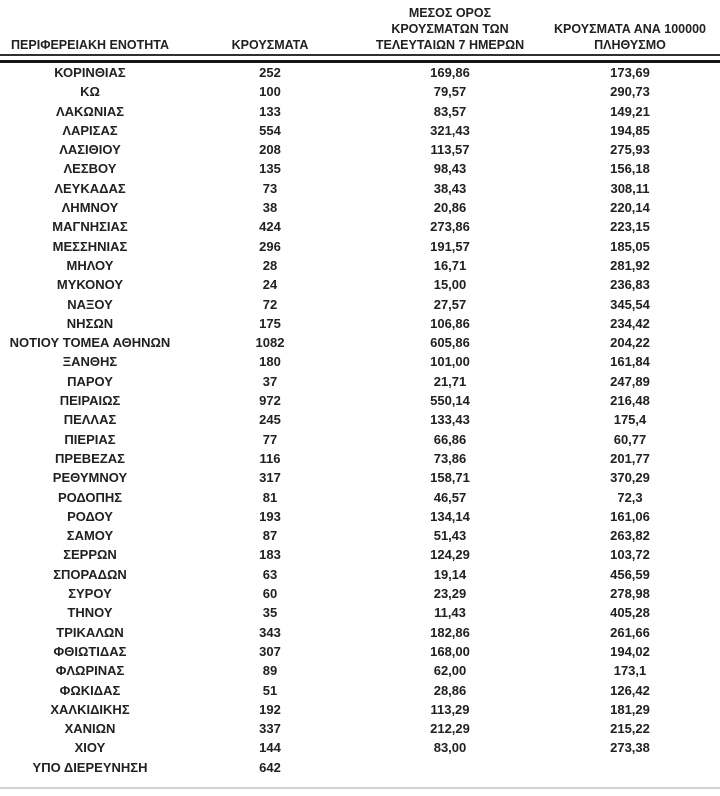  What do you see at coordinates (450, 516) in the screenshot?
I see `avg7day-cell: 134,14` at bounding box center [450, 516].